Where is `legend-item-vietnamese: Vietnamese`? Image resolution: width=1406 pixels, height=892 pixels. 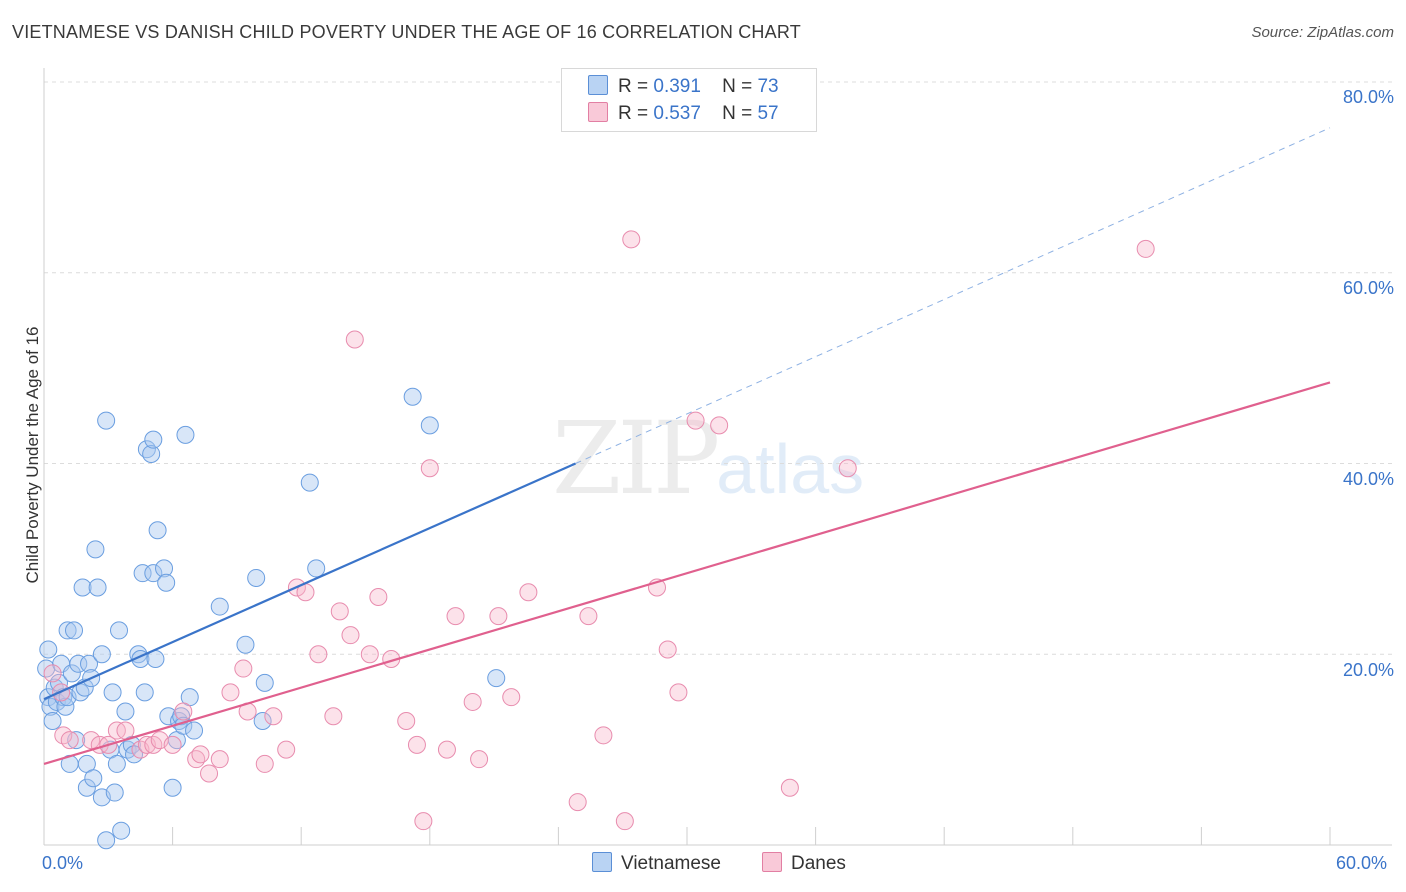
legend-item-vietnamese: Vietnamese is located at coordinates (656, 864).